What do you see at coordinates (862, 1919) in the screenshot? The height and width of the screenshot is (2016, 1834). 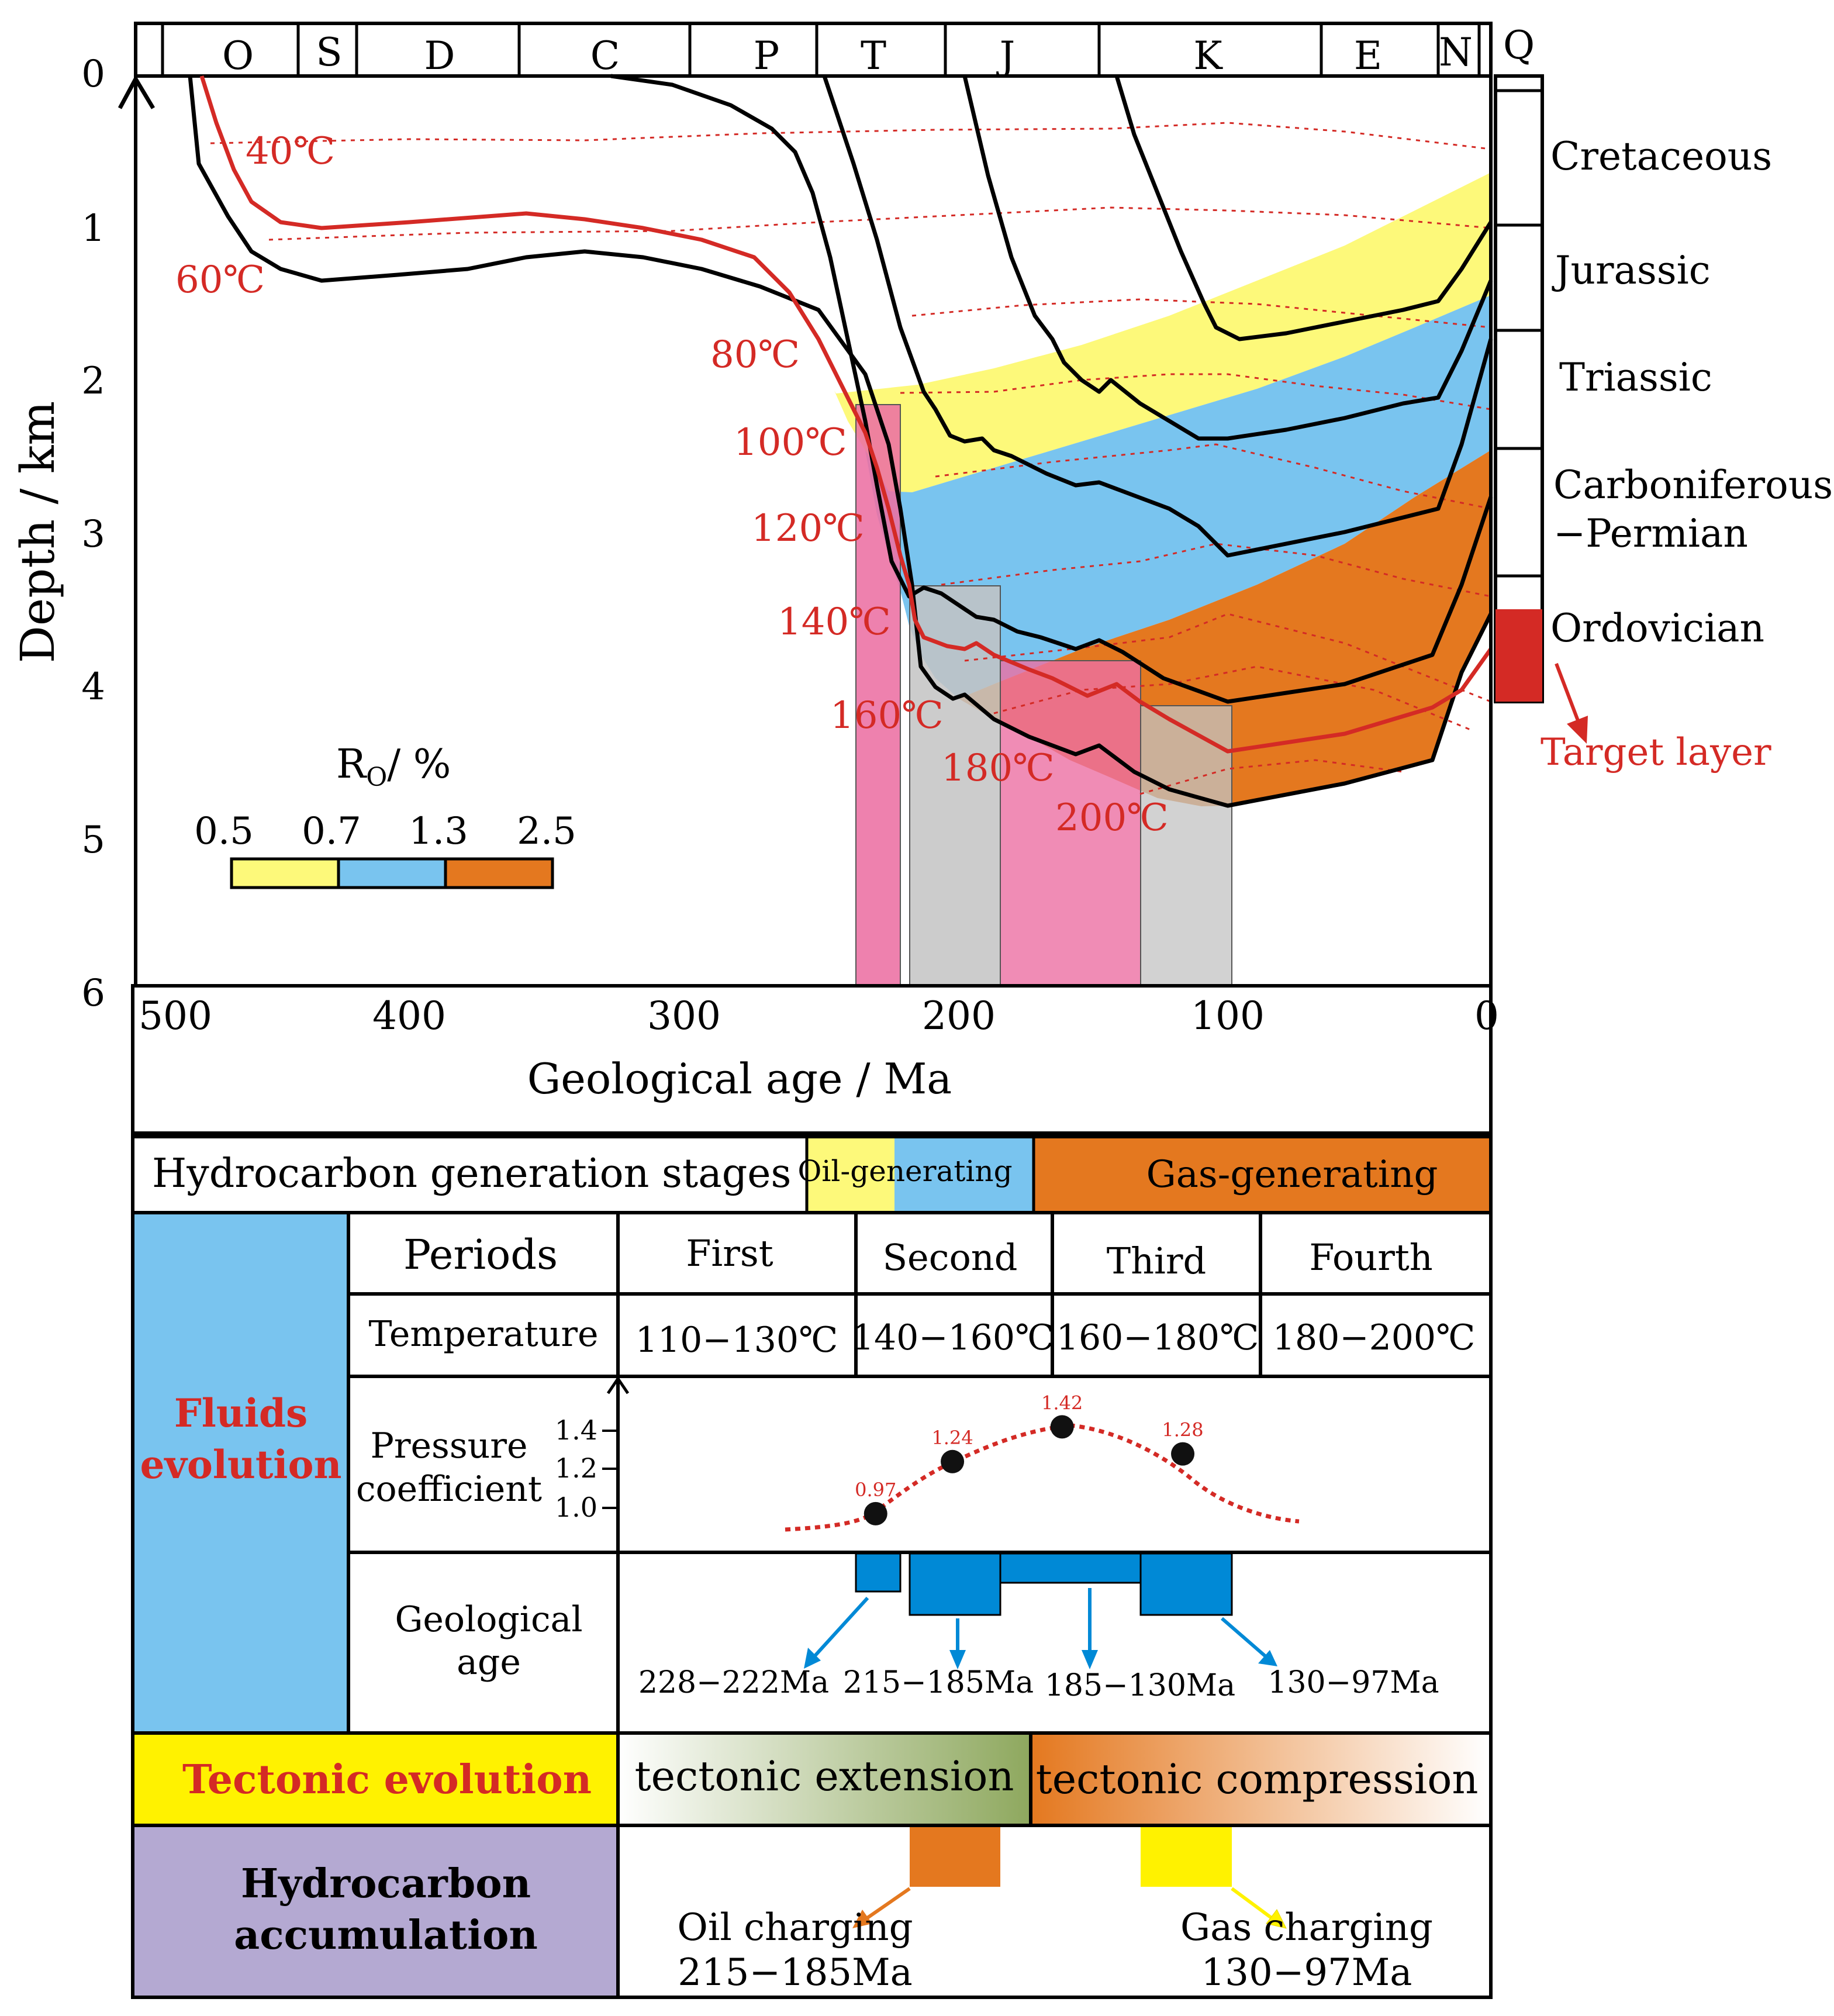 I see `oil-charging-arrow-icon` at bounding box center [862, 1919].